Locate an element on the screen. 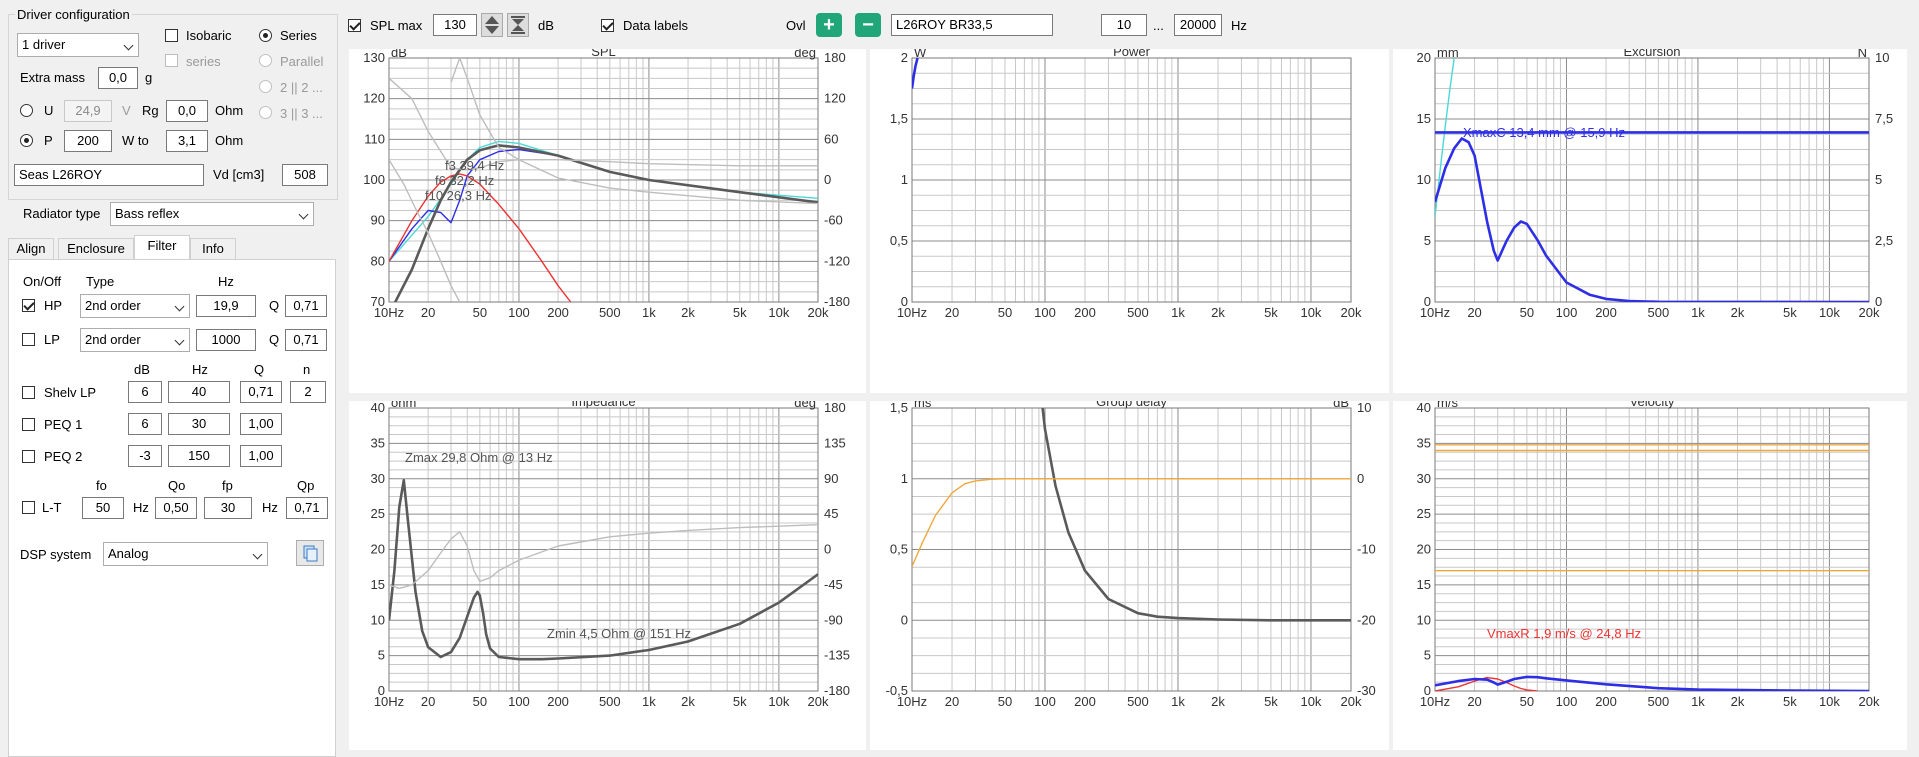 Image resolution: width=1919 pixels, height=757 pixels. hp-checkbox is located at coordinates (28, 305).